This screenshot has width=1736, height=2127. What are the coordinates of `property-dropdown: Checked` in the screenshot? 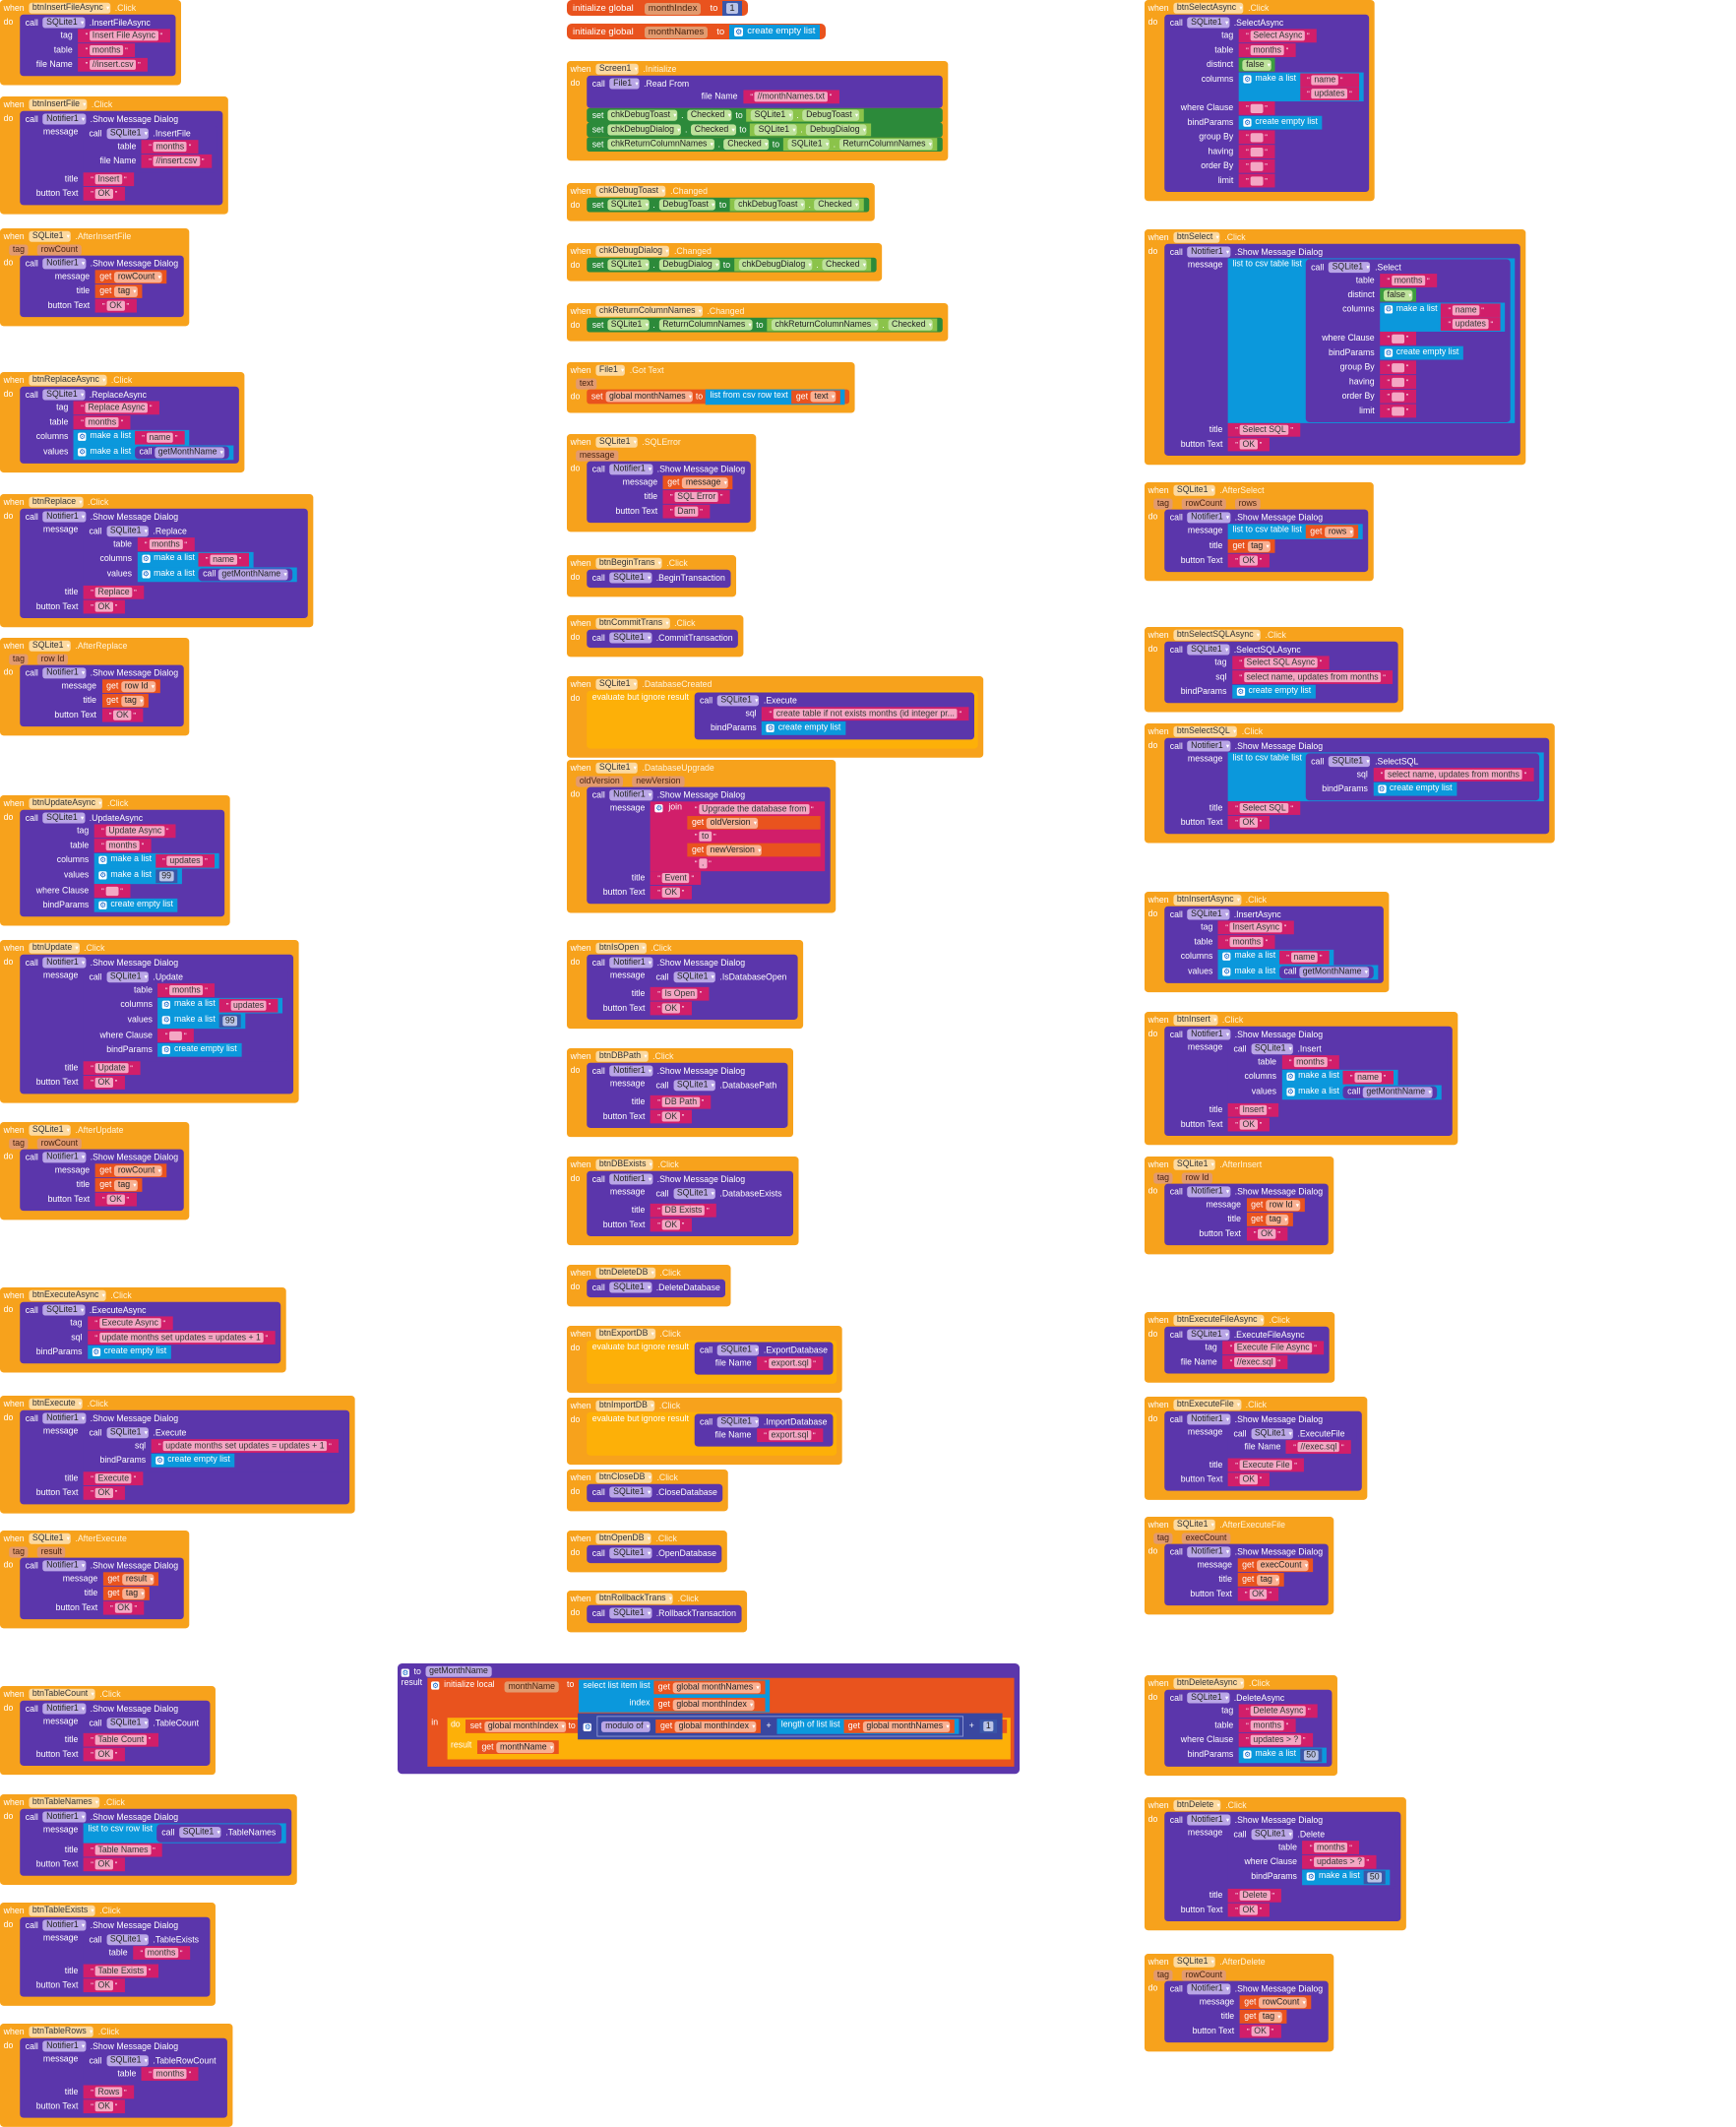 It's located at (844, 265).